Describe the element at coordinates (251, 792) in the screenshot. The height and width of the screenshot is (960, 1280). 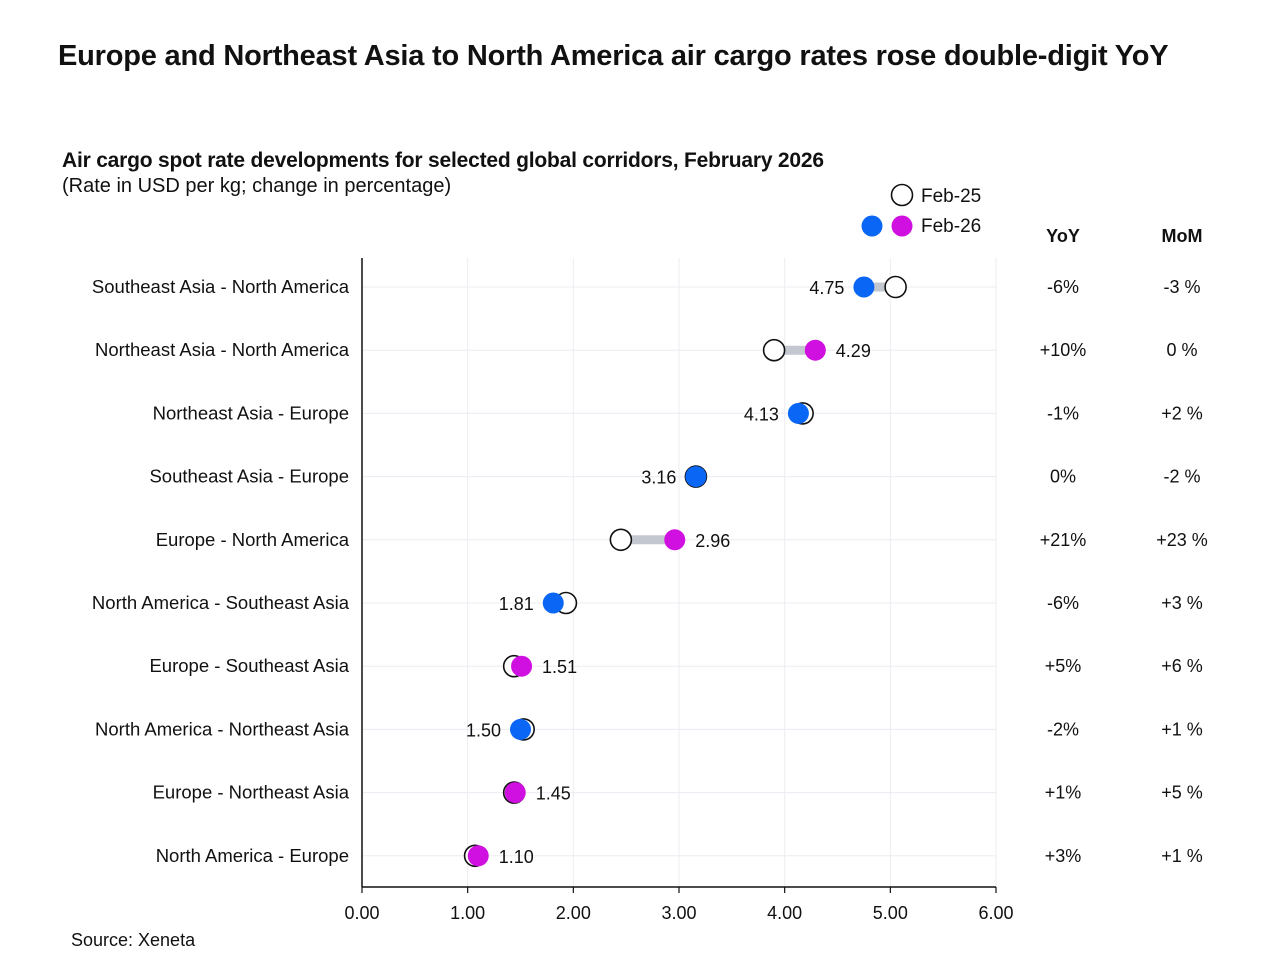
I see `category-label: Europe - Northeast Asia` at that location.